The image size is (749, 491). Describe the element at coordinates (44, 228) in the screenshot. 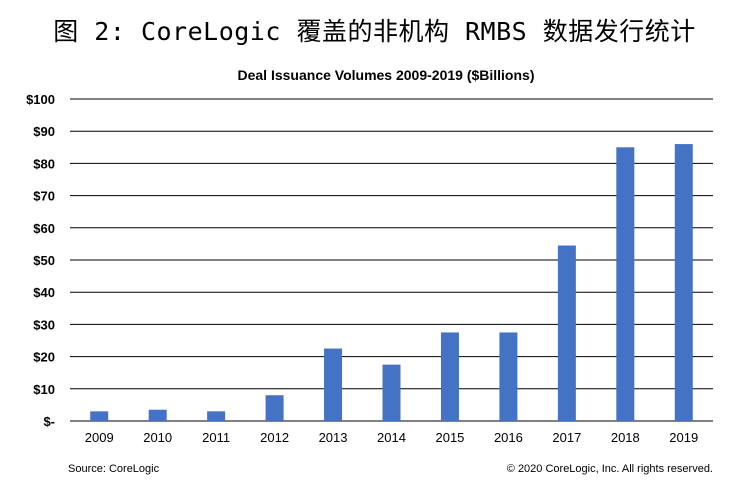

I see `y-tick-label: $60` at that location.